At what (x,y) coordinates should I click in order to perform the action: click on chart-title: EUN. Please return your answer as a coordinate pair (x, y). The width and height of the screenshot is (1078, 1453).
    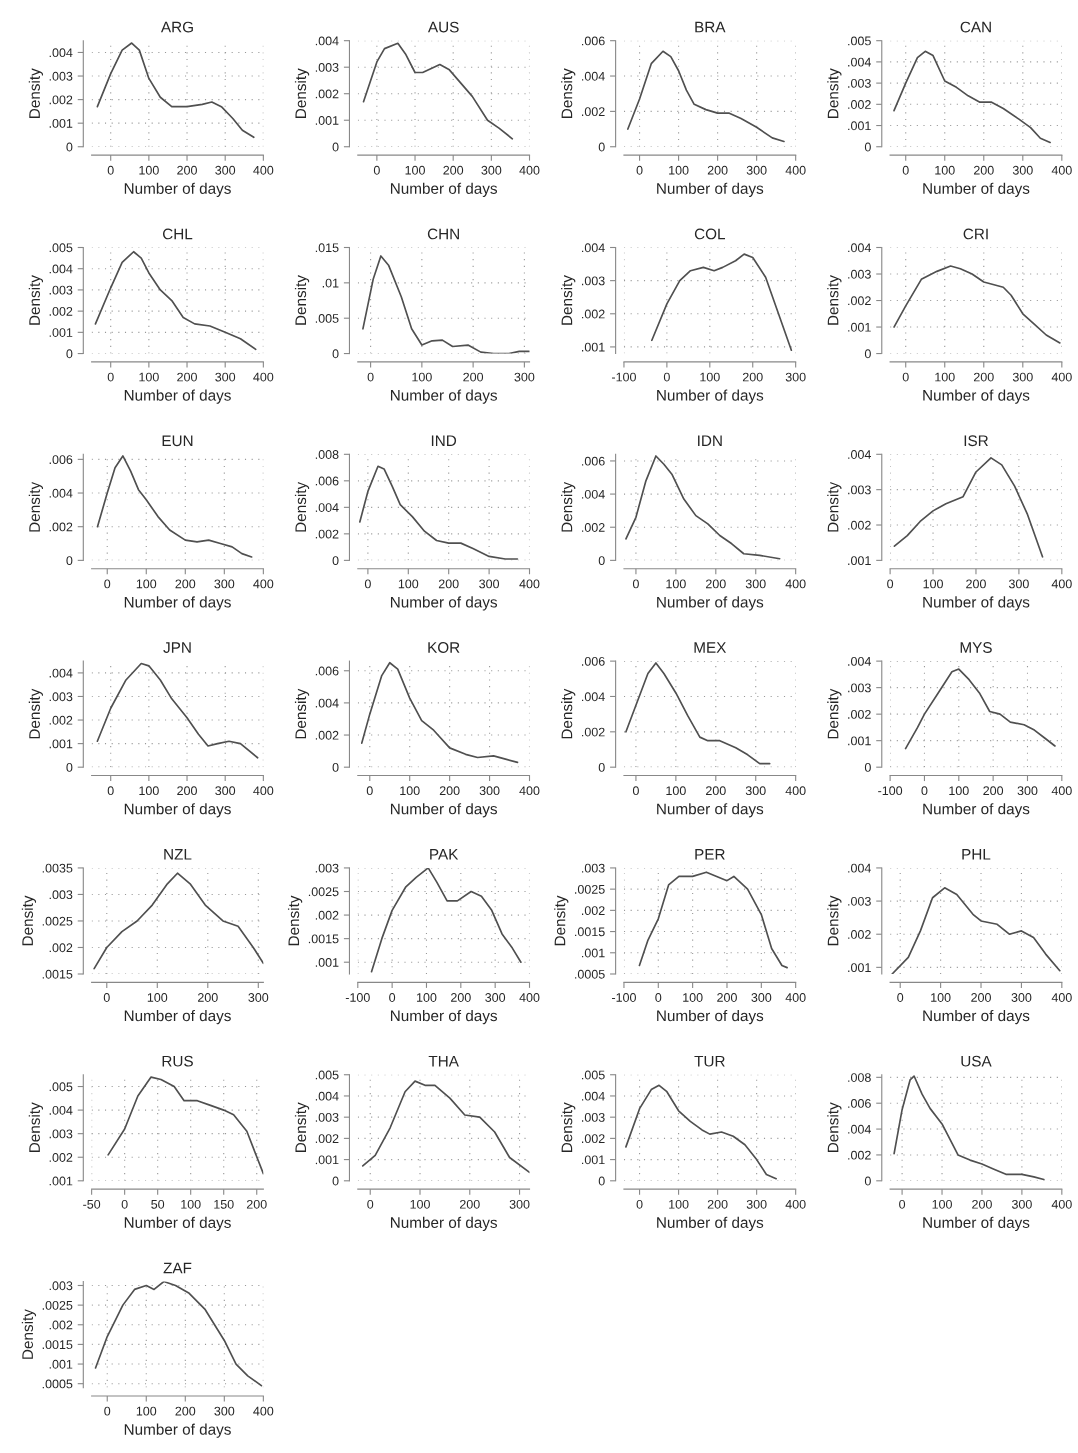
    Looking at the image, I should click on (177, 441).